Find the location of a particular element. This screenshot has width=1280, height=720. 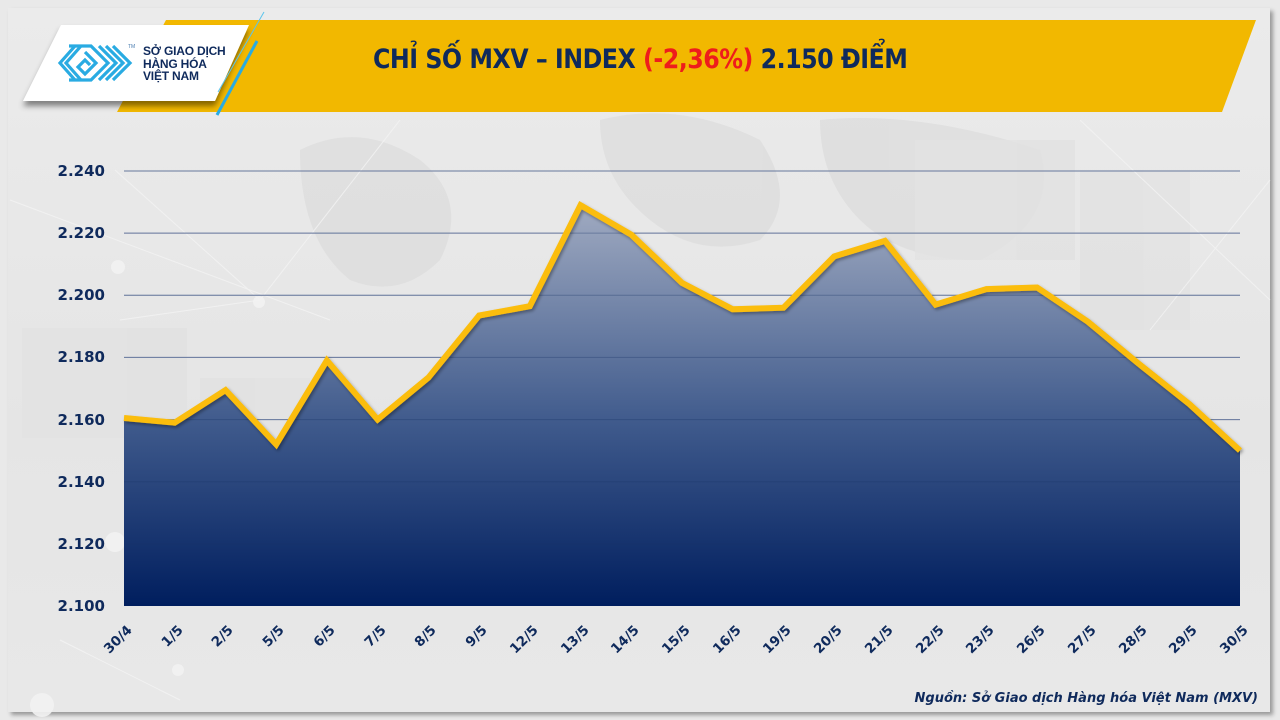

trademark-symbol: TM is located at coordinates (132, 47).